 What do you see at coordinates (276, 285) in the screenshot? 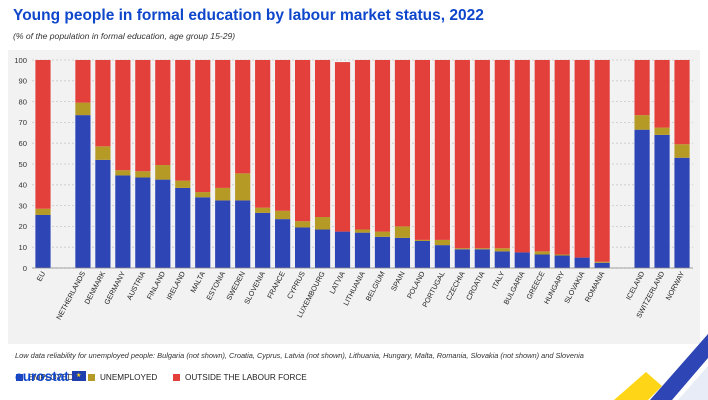
I see `x-tick-label: FRANCE` at bounding box center [276, 285].